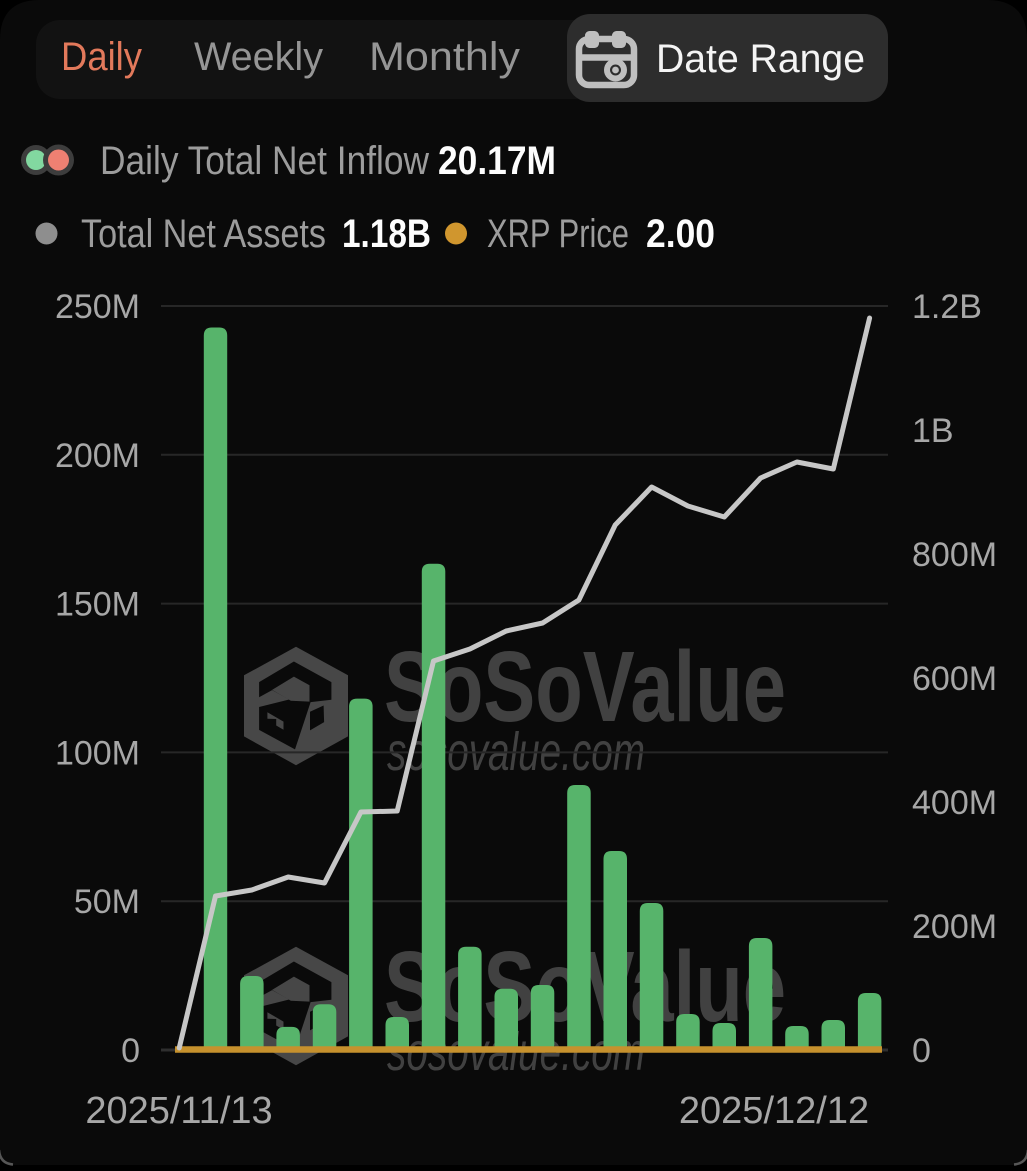  What do you see at coordinates (760, 59) in the screenshot?
I see `svg-text: Date Range` at bounding box center [760, 59].